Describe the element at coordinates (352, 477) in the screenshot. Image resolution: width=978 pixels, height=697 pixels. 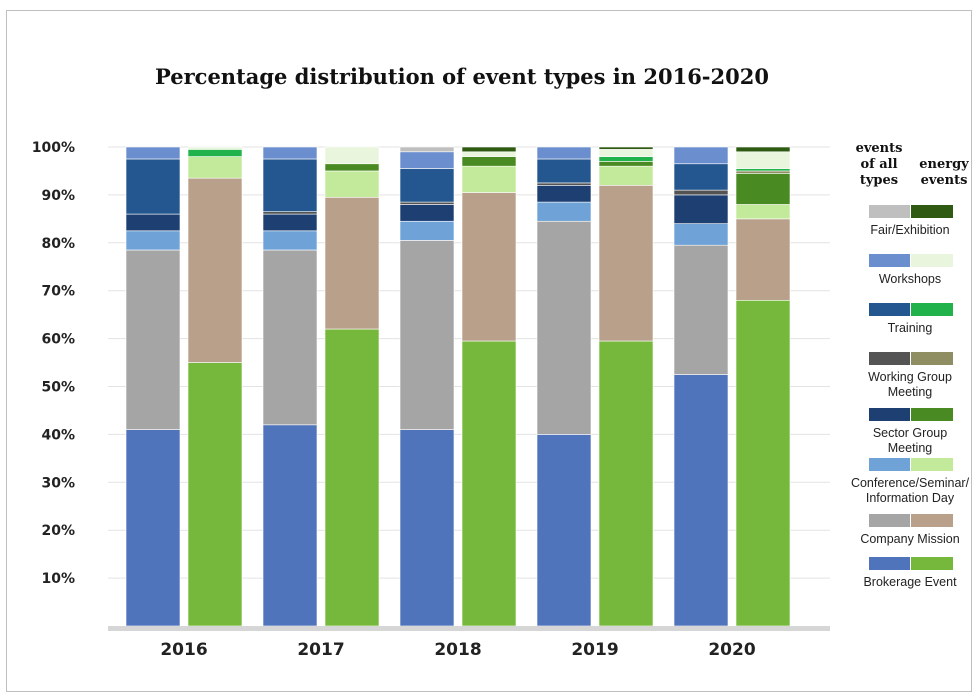
I see `bar-energy-2017-brokerage-event-segment` at that location.